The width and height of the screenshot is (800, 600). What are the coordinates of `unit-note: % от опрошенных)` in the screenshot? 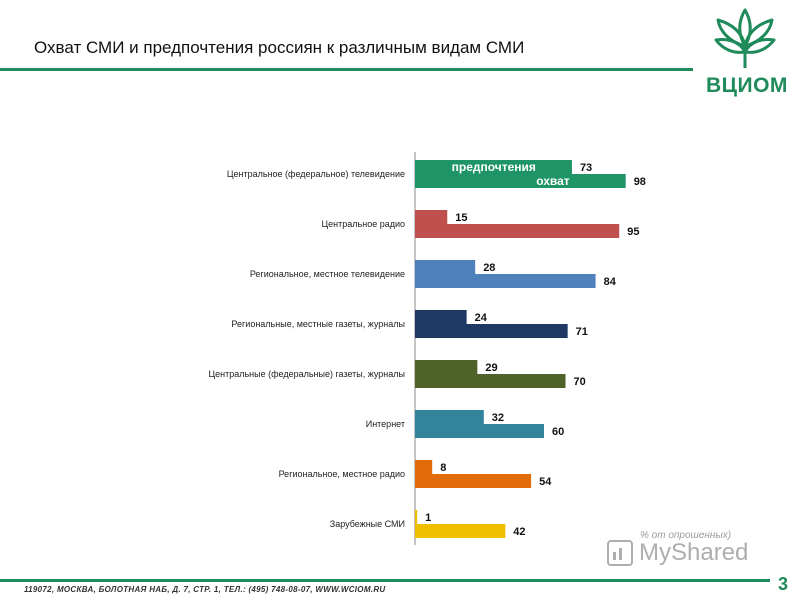 It's located at (686, 535).